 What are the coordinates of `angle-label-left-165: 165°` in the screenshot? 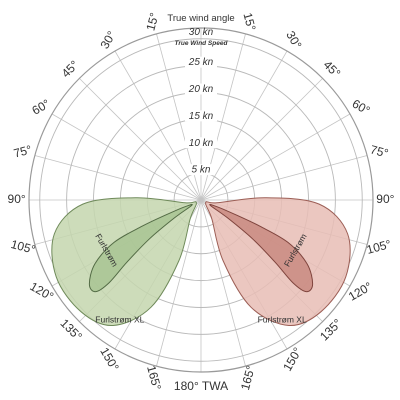 It's located at (154, 378).